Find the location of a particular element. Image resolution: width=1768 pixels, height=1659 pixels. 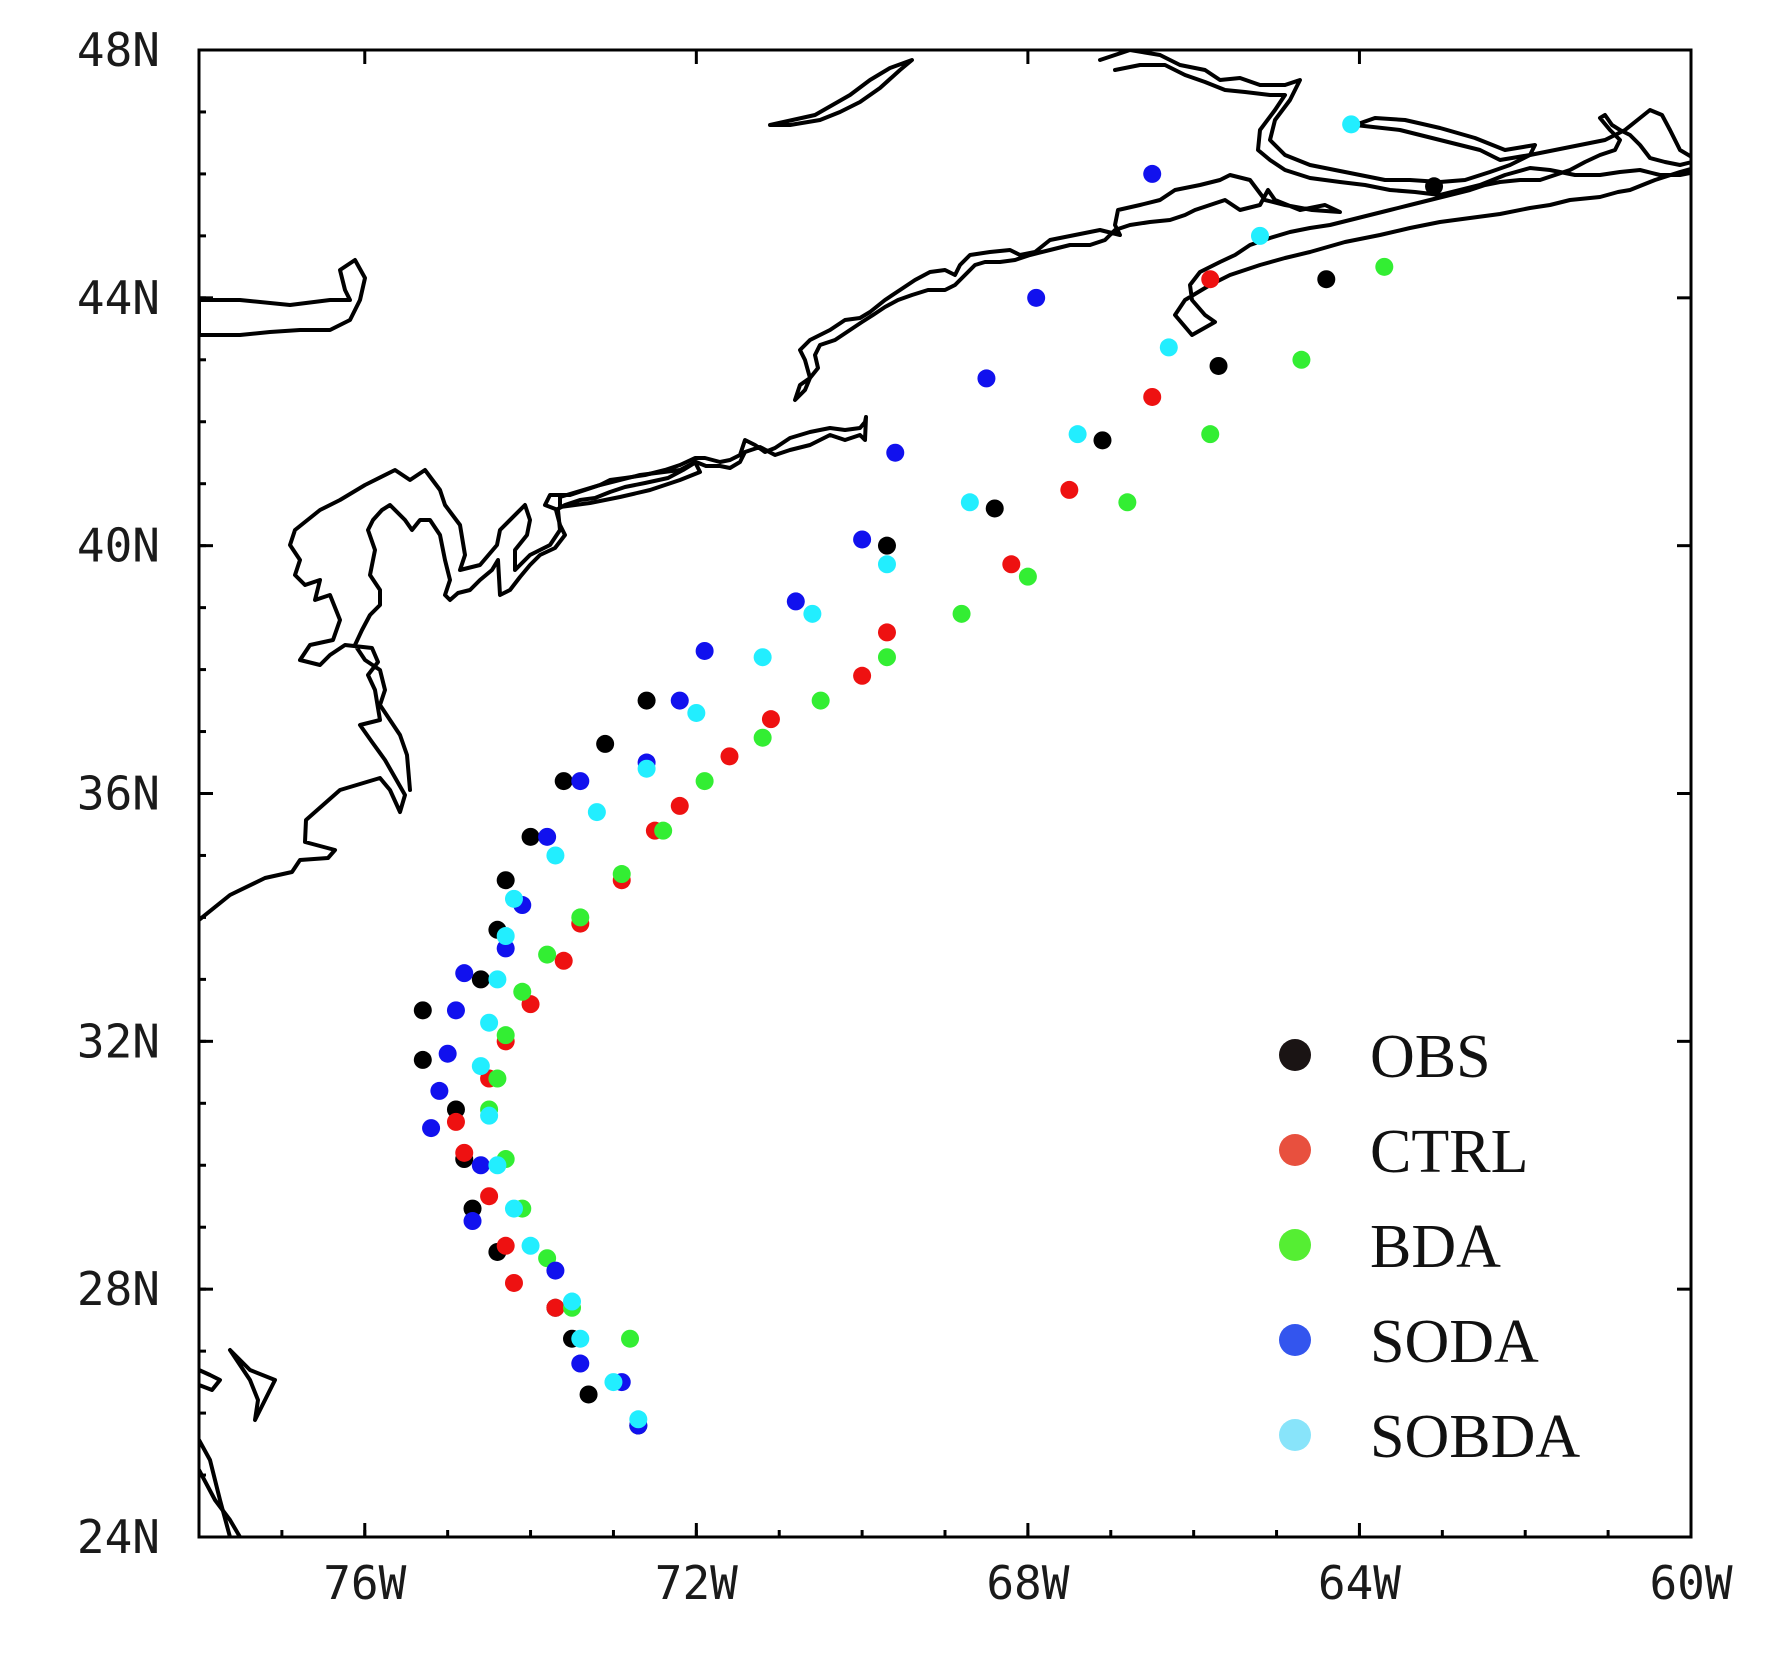

y-tick-label: 36N is located at coordinates (118, 794).